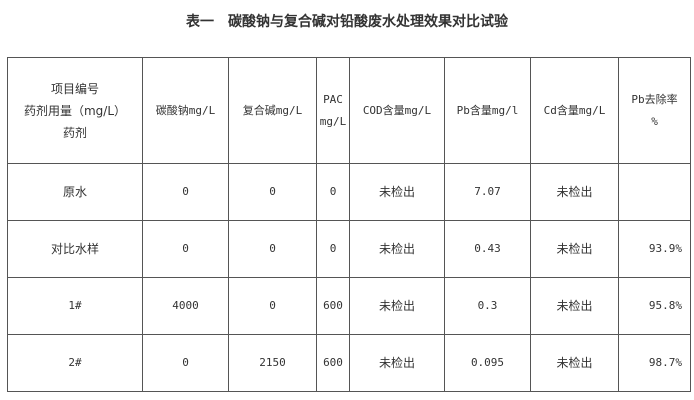 This screenshot has width=694, height=400. I want to click on table-title-prefix: 表一, so click(200, 22).